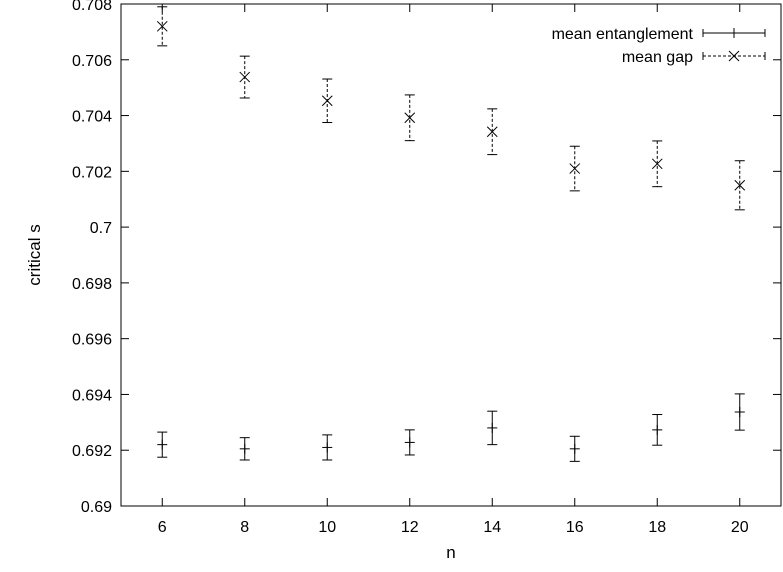  I want to click on y-tick-label: 0.69, so click(96, 507).